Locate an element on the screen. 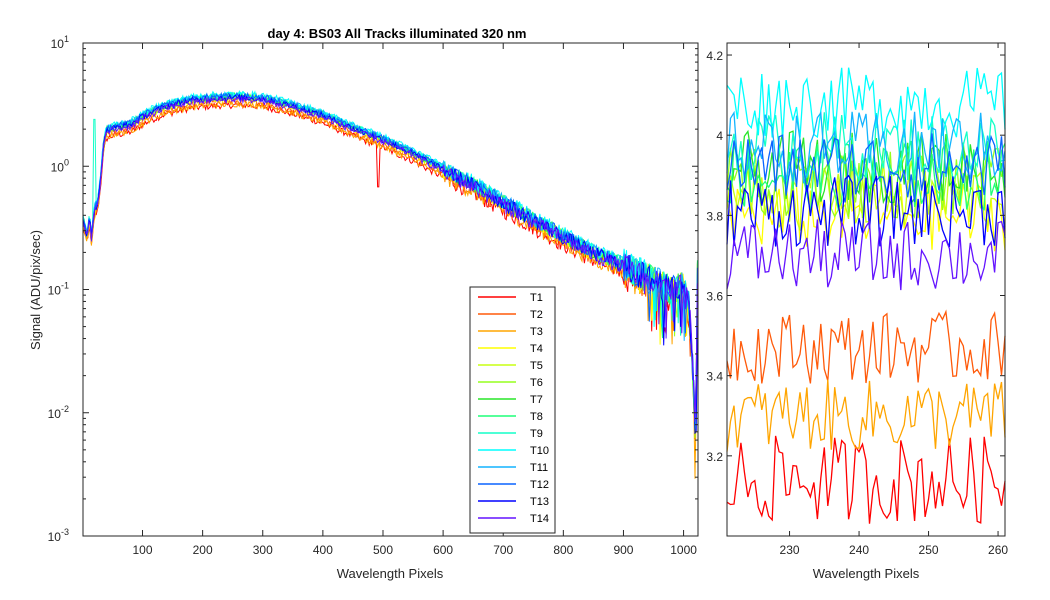  zoom-x-tick-label: 250 is located at coordinates (929, 550).